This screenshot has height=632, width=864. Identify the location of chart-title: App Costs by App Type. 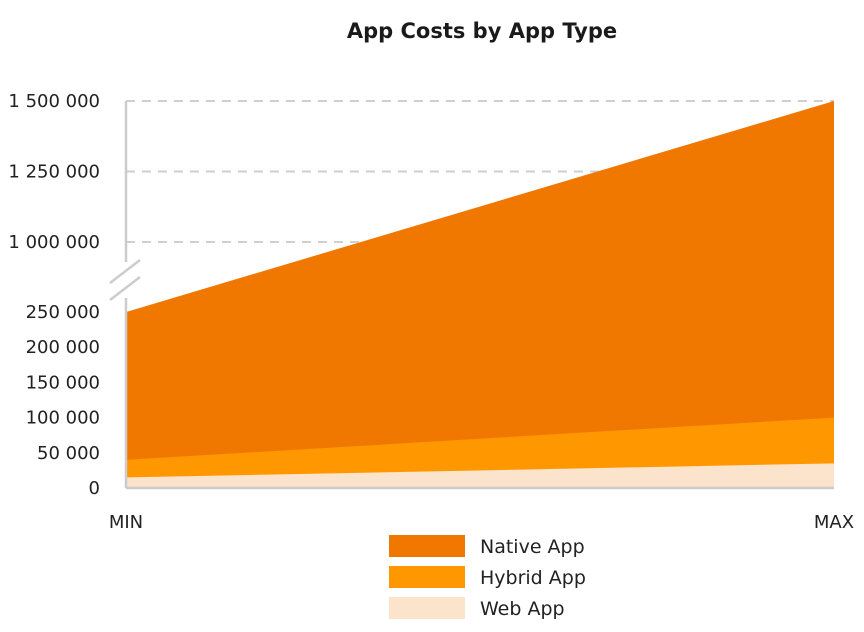
(482, 31).